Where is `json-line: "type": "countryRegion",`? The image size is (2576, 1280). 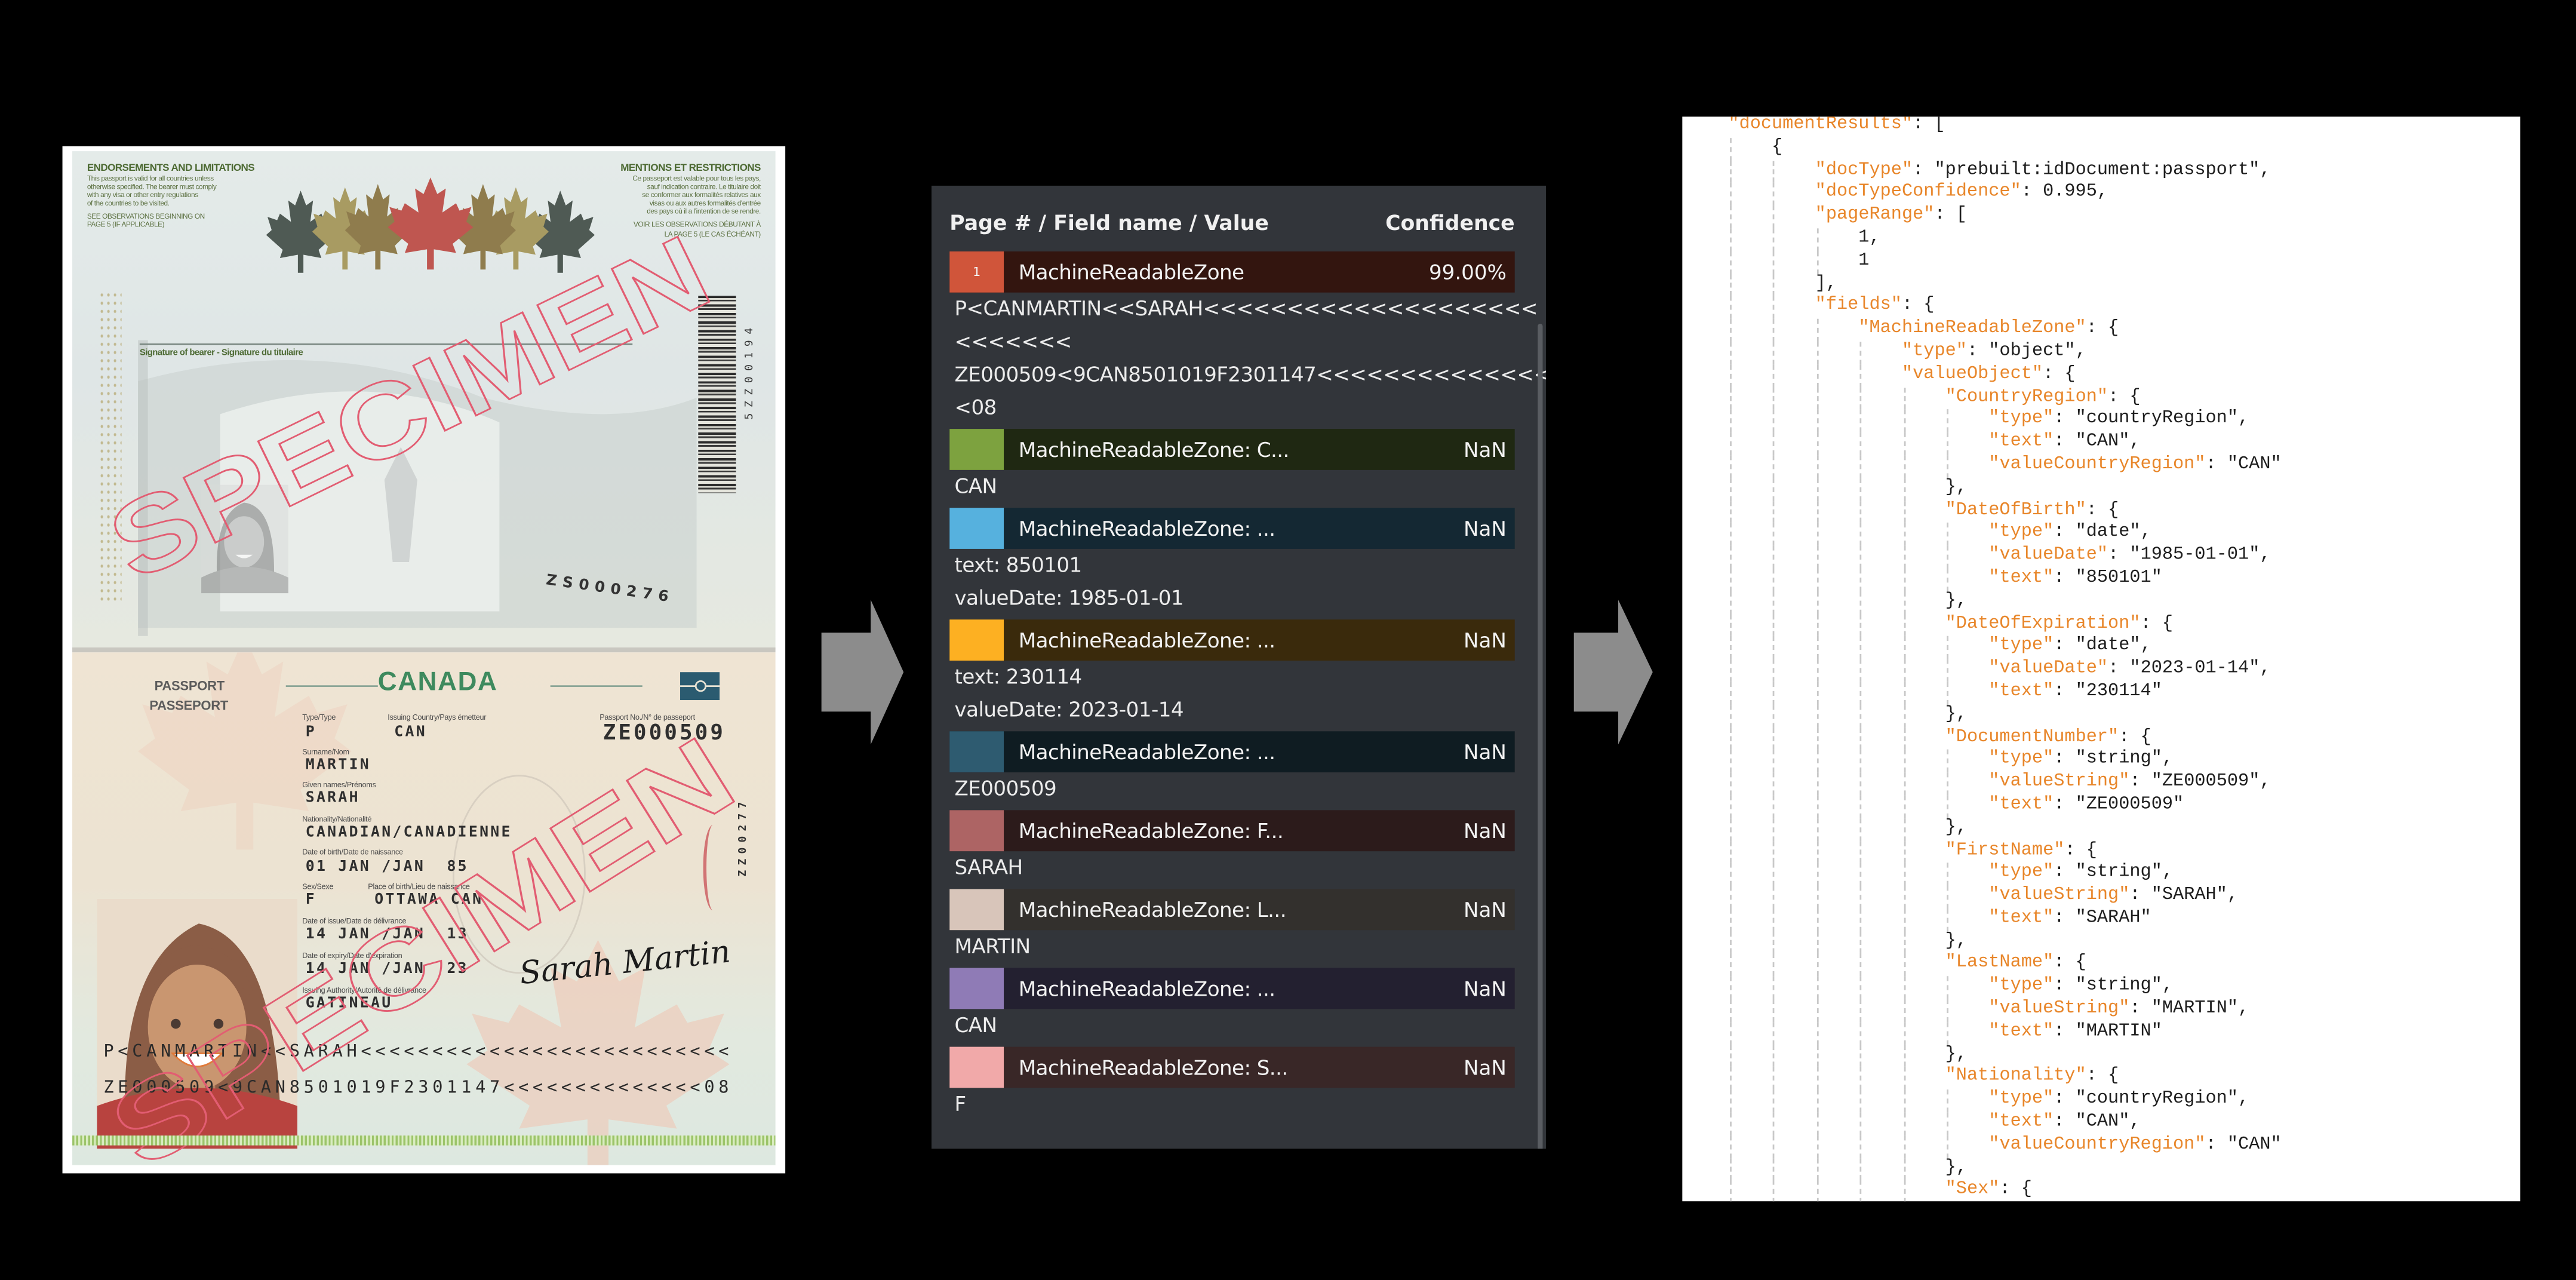 json-line: "type": "countryRegion", is located at coordinates (2101, 1101).